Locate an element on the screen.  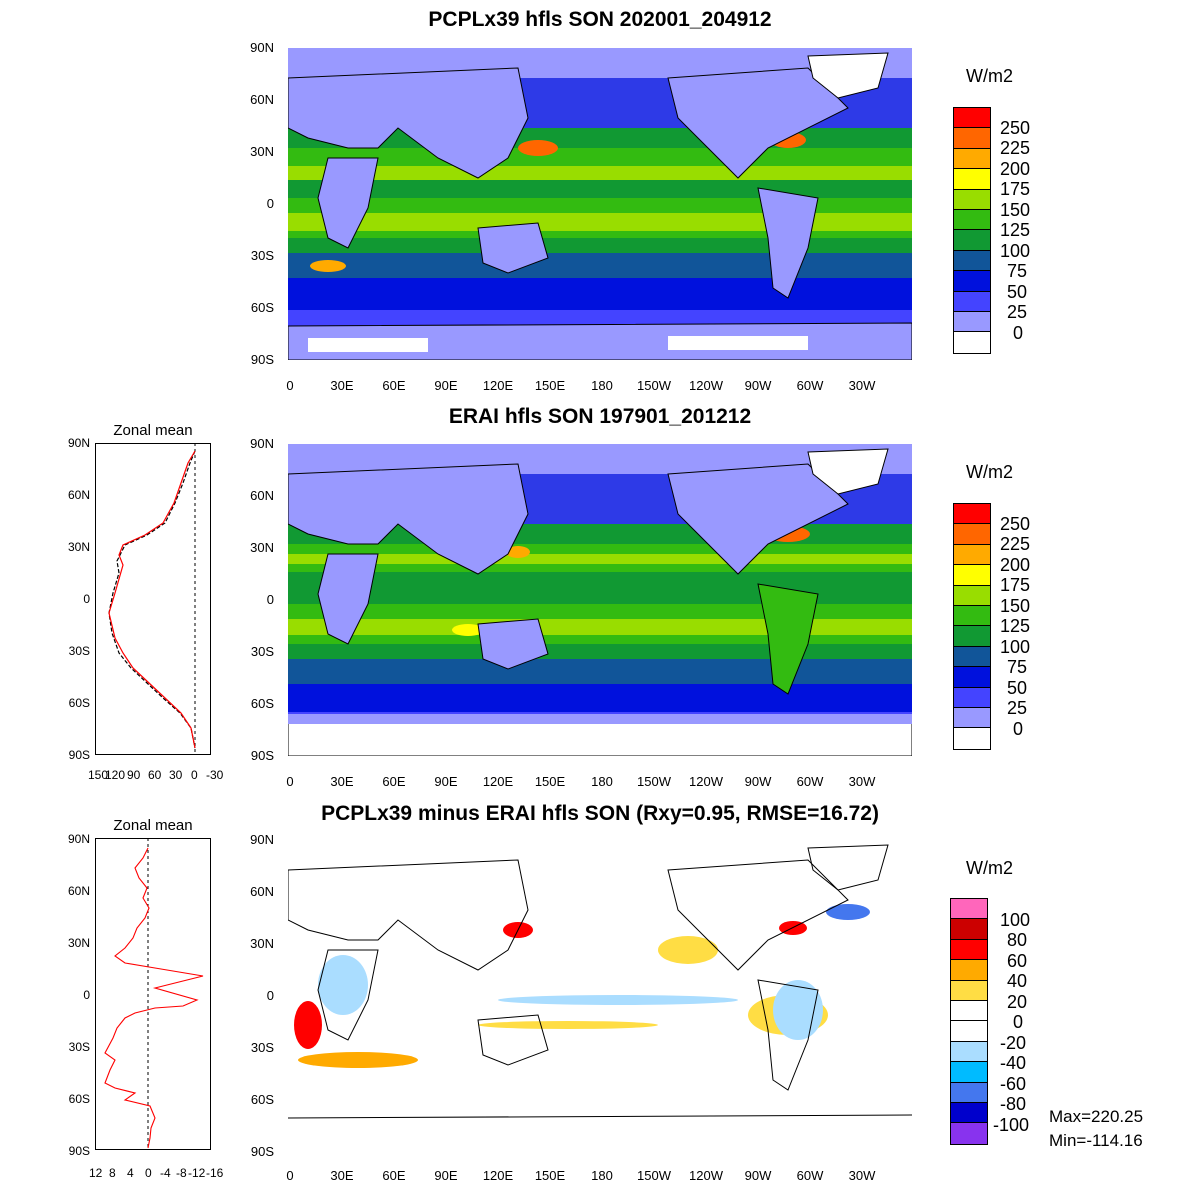
panel2-lon-90w: 90W is located at coordinates (758, 781).